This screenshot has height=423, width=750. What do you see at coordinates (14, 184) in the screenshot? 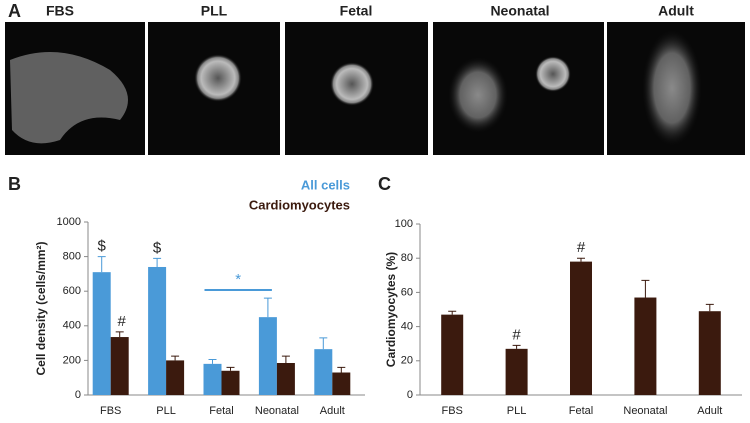
I see `panel-letter: B` at bounding box center [14, 184].